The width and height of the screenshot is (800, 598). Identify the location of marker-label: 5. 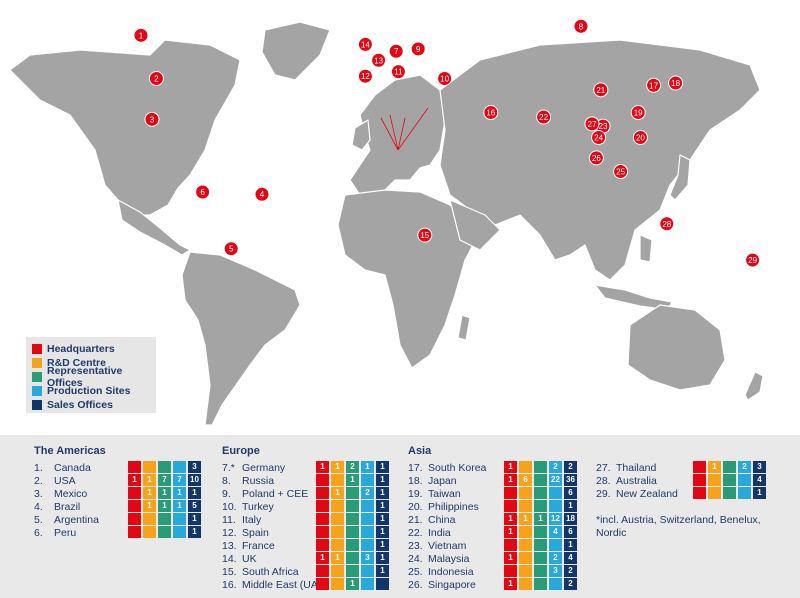
(231, 249).